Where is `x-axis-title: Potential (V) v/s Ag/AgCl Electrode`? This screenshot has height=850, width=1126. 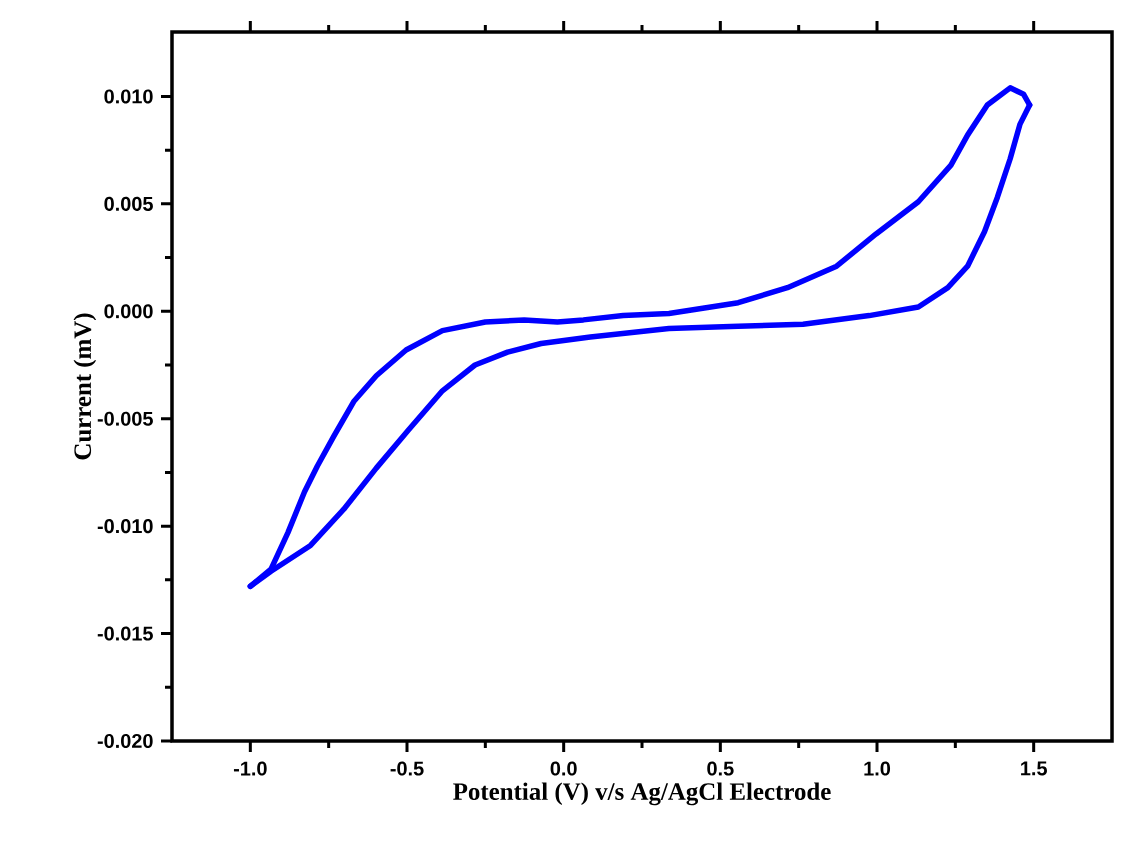
x-axis-title: Potential (V) v/s Ag/AgCl Electrode is located at coordinates (642, 794).